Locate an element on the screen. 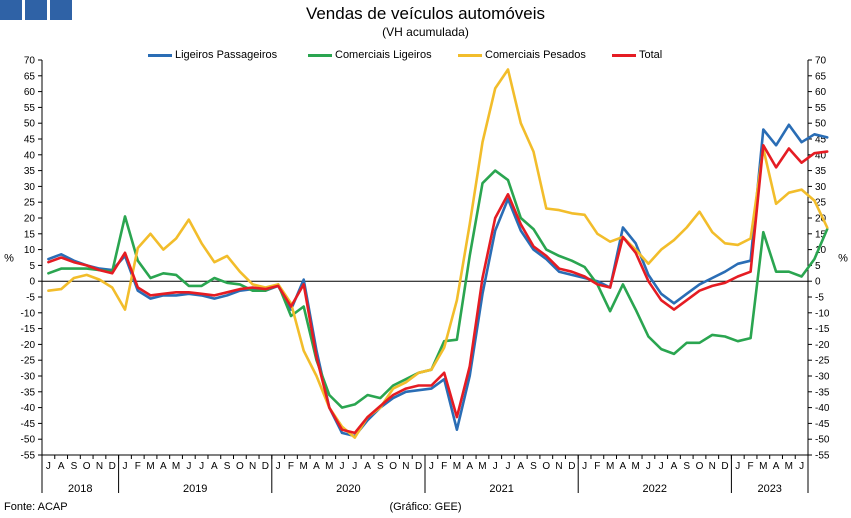 This screenshot has height=518, width=851. y-tick-label-right: 5 is located at coordinates (818, 266).